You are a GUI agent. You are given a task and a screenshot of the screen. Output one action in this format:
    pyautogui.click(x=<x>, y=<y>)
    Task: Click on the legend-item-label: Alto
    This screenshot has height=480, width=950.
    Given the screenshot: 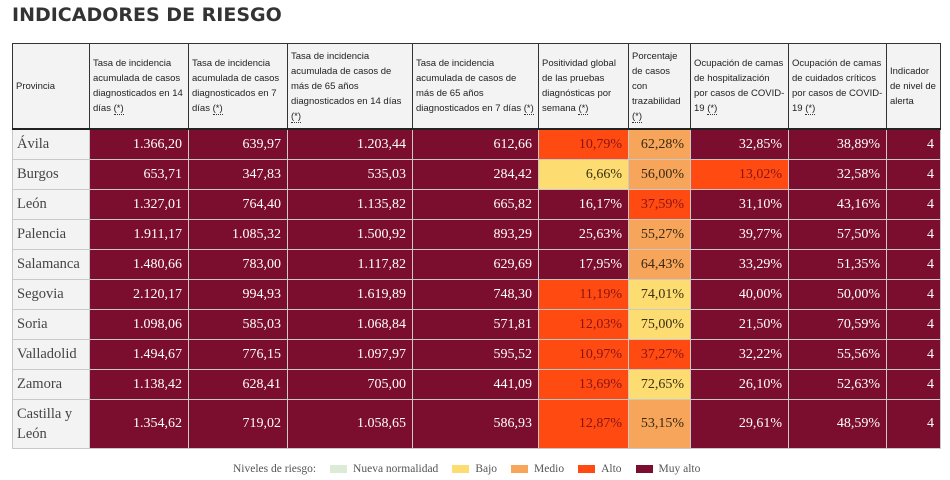 What is the action you would take?
    pyautogui.click(x=611, y=469)
    